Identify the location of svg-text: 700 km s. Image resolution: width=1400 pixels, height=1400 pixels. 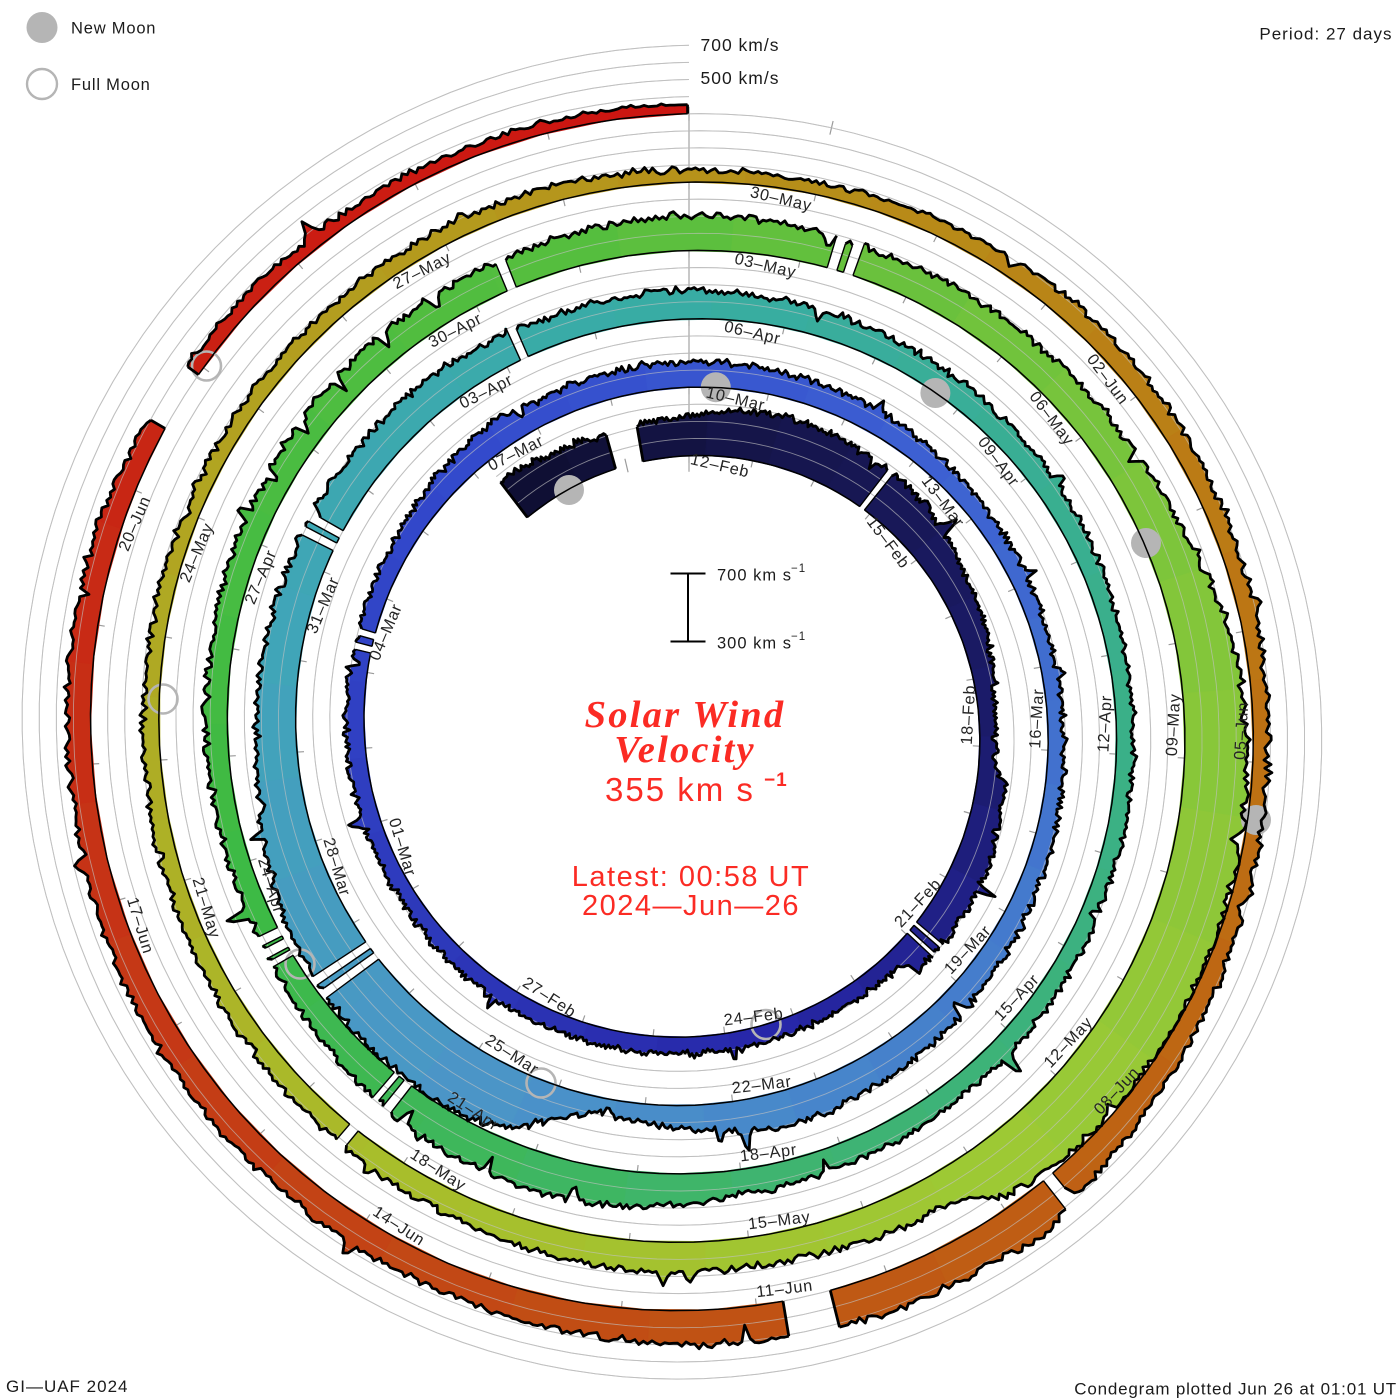
(754, 576).